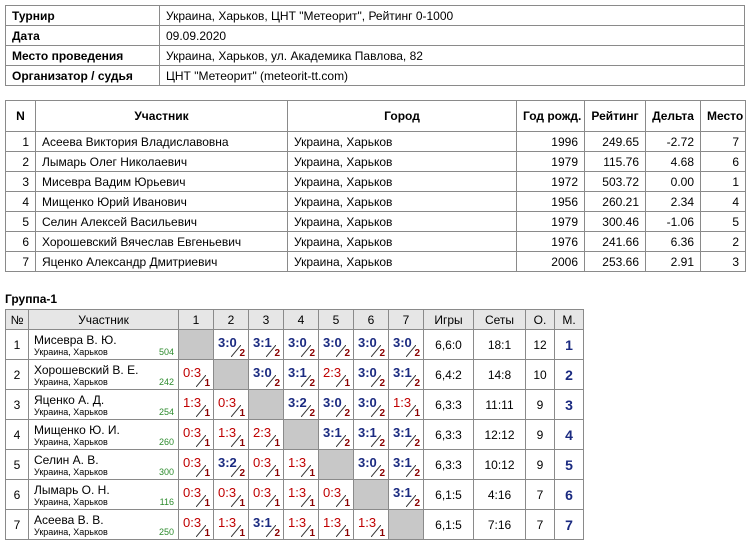  I want to click on cell: 6.36, so click(673, 241).